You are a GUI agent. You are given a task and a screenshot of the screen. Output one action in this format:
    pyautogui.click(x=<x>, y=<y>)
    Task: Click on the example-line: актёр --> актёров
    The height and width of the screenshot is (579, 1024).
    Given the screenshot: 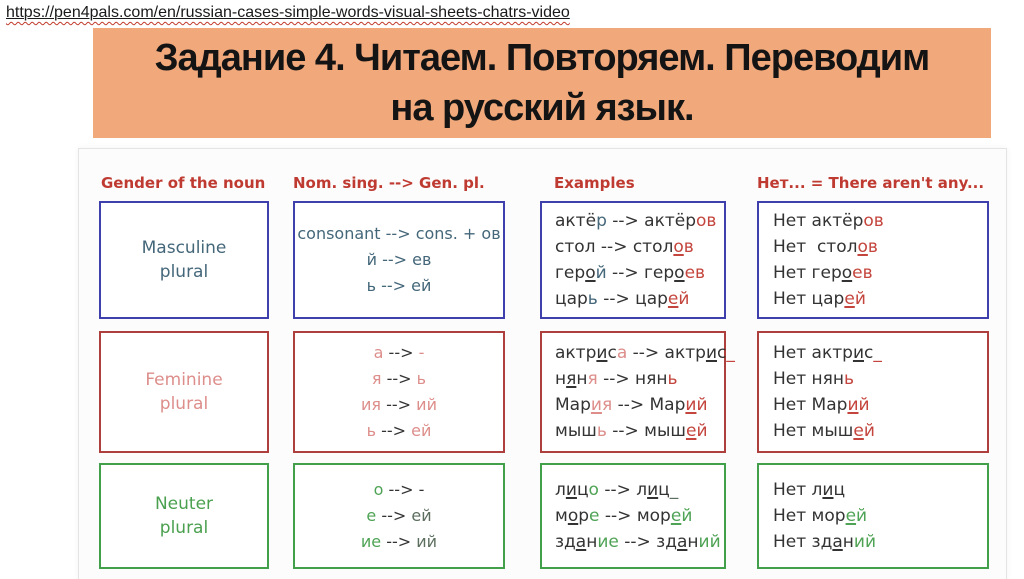 What is the action you would take?
    pyautogui.click(x=636, y=221)
    